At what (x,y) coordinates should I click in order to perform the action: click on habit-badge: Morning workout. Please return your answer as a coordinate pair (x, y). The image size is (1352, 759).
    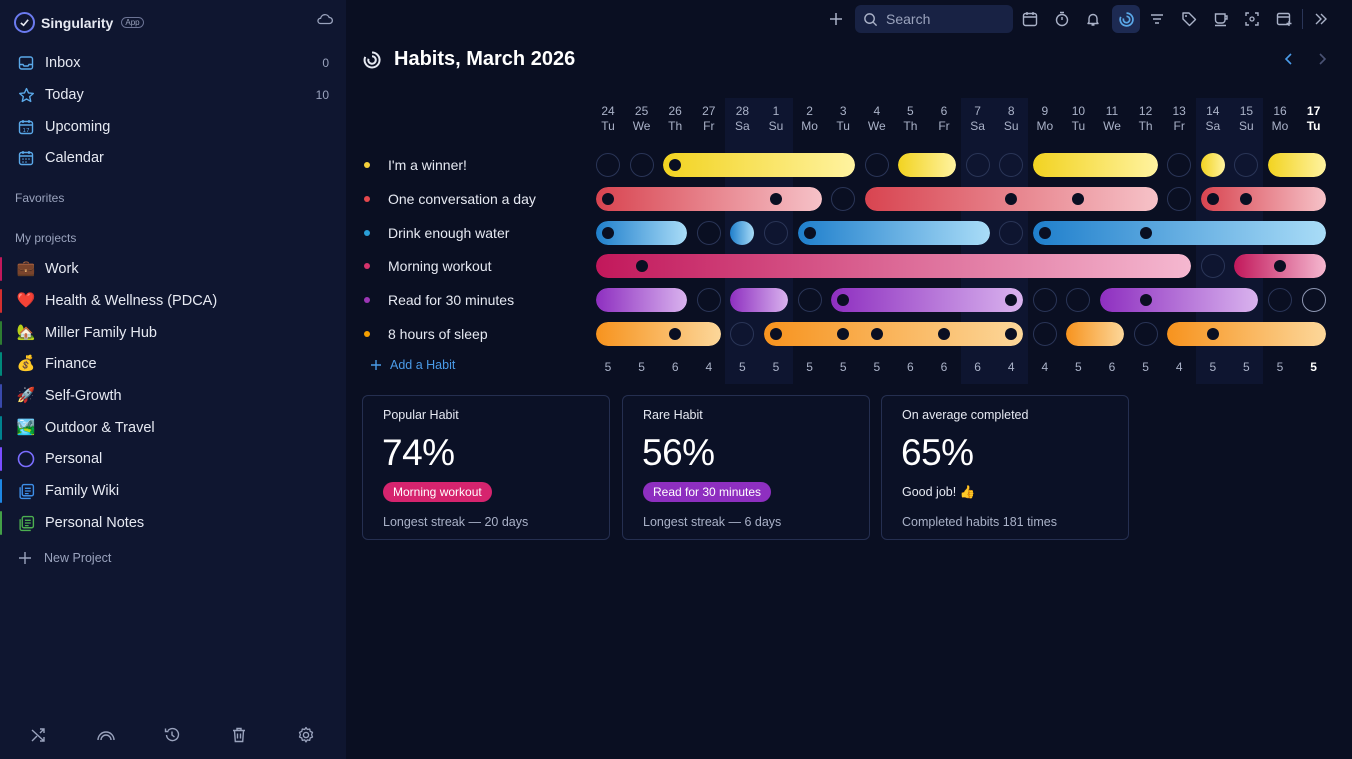
    Looking at the image, I should click on (437, 492).